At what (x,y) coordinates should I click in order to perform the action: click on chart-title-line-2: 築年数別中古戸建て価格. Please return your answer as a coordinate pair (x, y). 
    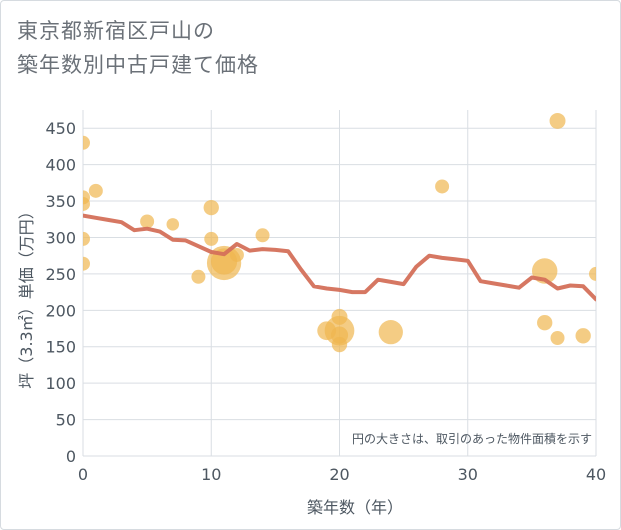
    Looking at the image, I should click on (138, 65).